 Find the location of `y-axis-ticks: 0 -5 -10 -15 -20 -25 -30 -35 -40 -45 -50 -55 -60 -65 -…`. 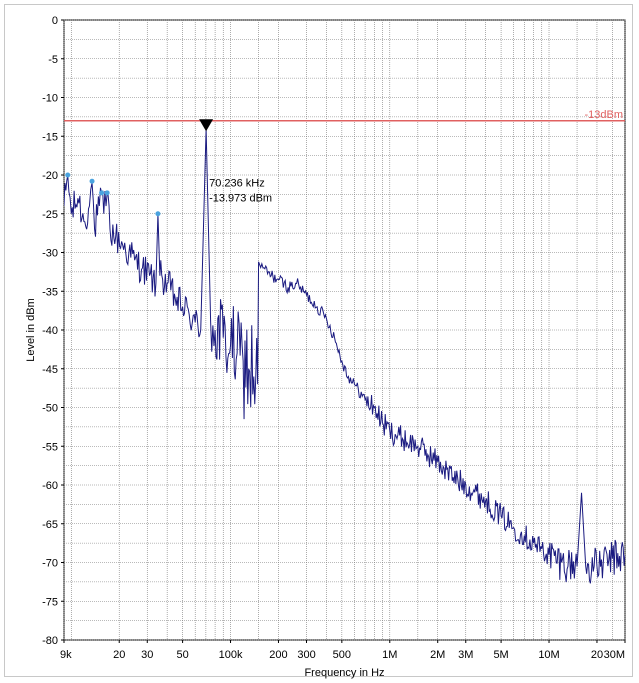

y-axis-ticks: 0 -5 -10 -15 -20 -25 -30 -35 -40 -45 -50 -55 -60 -65 -… is located at coordinates (53, 331).